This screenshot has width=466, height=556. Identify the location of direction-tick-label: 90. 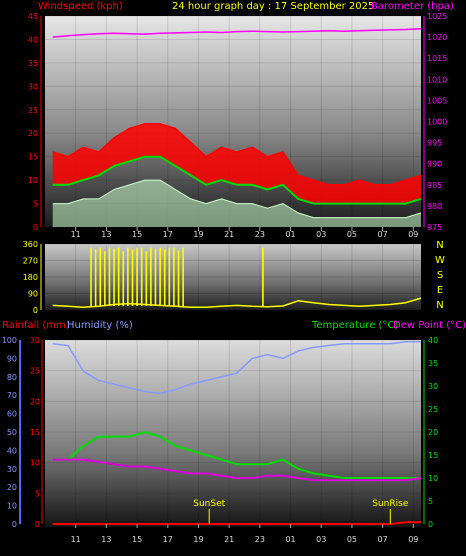
(33, 294).